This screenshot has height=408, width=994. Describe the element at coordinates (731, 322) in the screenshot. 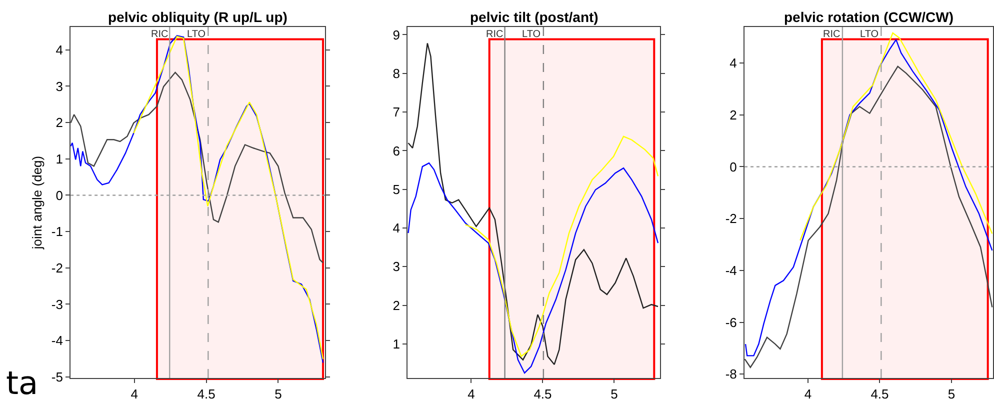

I see `y-tick-label: -6` at that location.